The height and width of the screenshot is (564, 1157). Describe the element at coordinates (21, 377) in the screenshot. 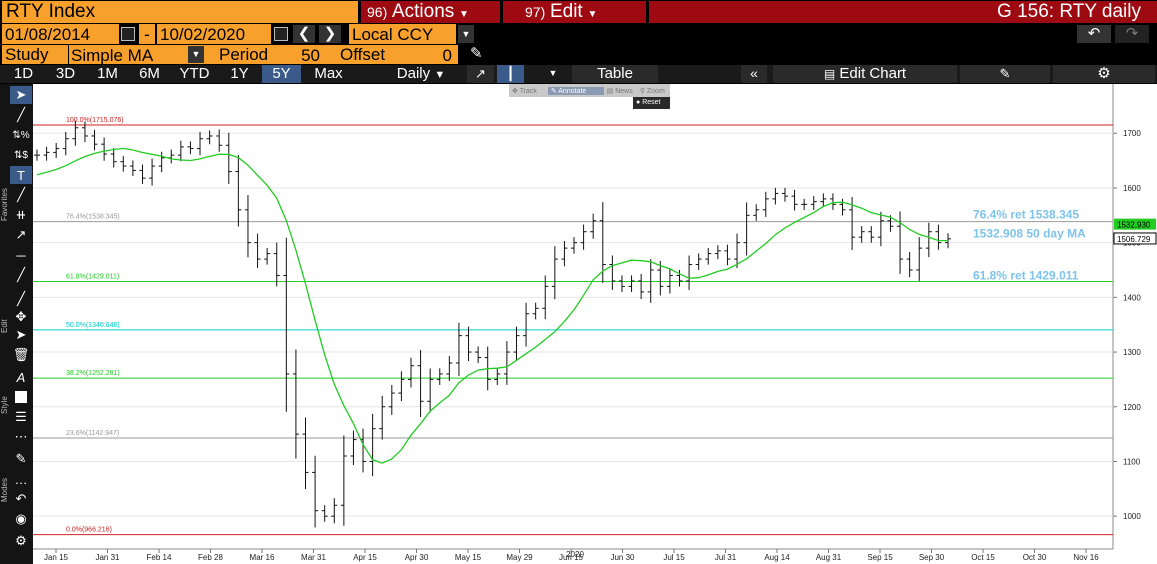

I see `font-icon: A` at that location.